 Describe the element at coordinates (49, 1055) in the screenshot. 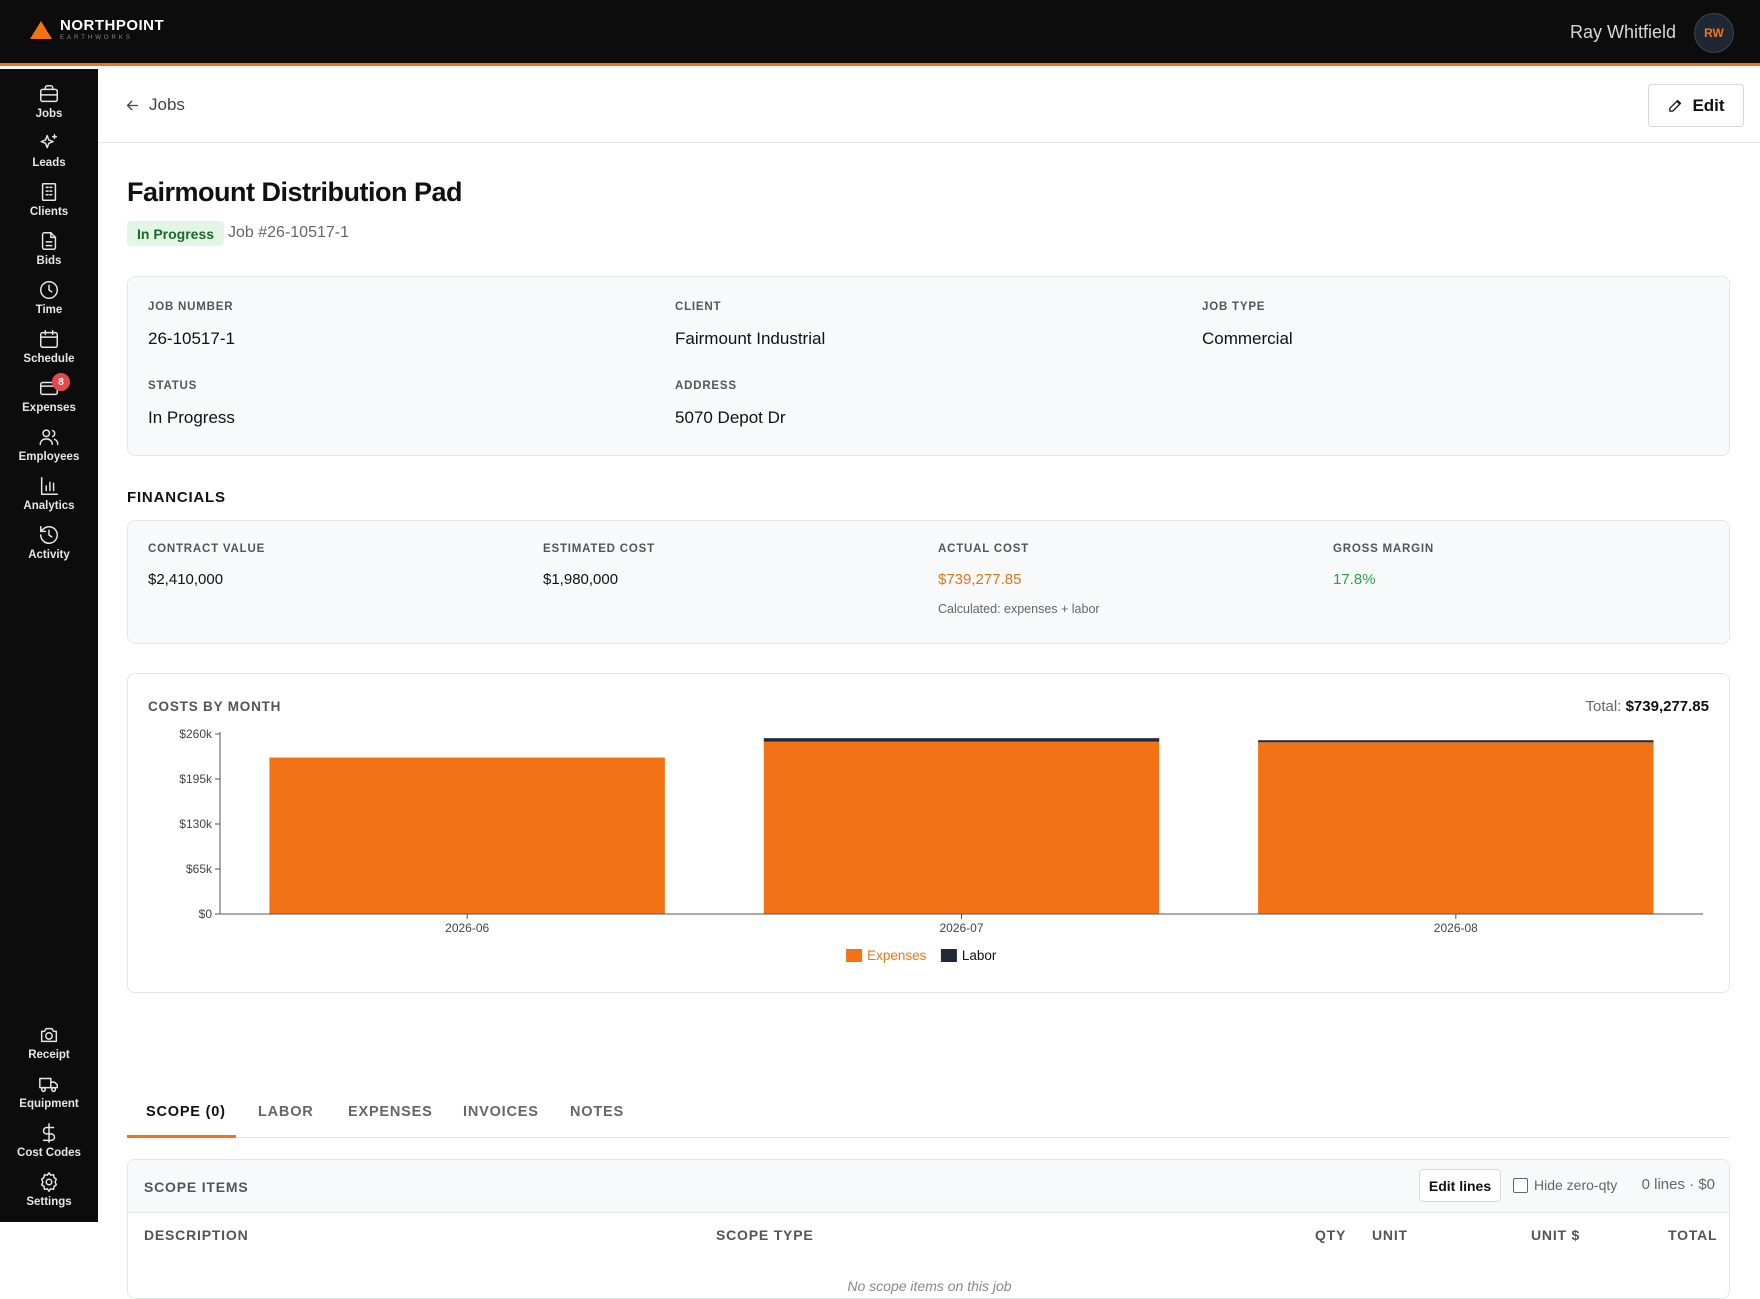

I see `sidebar-item-label: Receipt` at that location.